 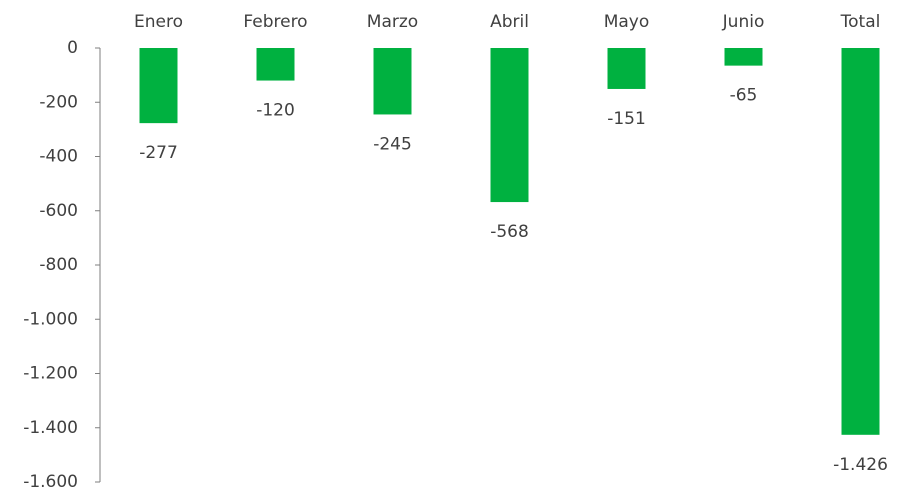 What do you see at coordinates (58, 211) in the screenshot?
I see `y-tick-label: -600` at bounding box center [58, 211].